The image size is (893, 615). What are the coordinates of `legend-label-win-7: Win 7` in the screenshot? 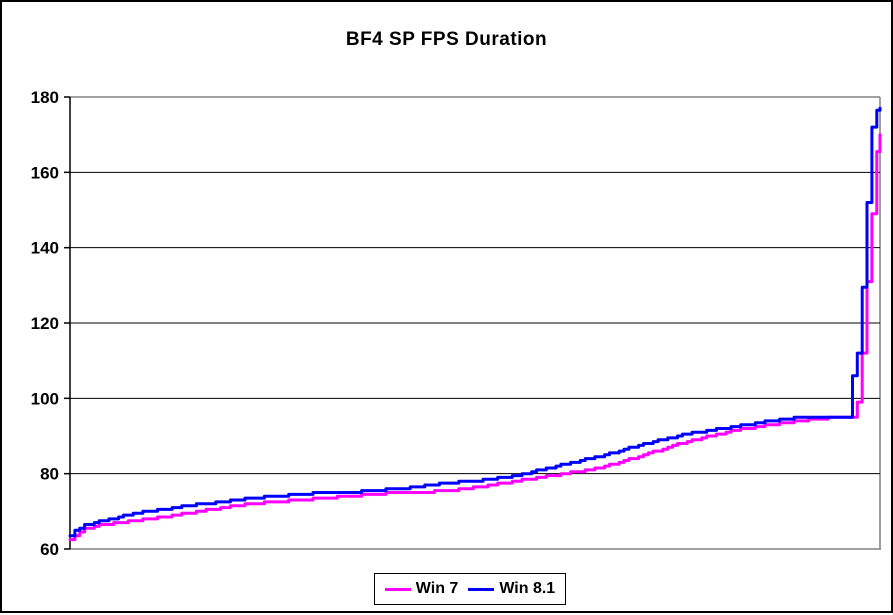 It's located at (437, 588).